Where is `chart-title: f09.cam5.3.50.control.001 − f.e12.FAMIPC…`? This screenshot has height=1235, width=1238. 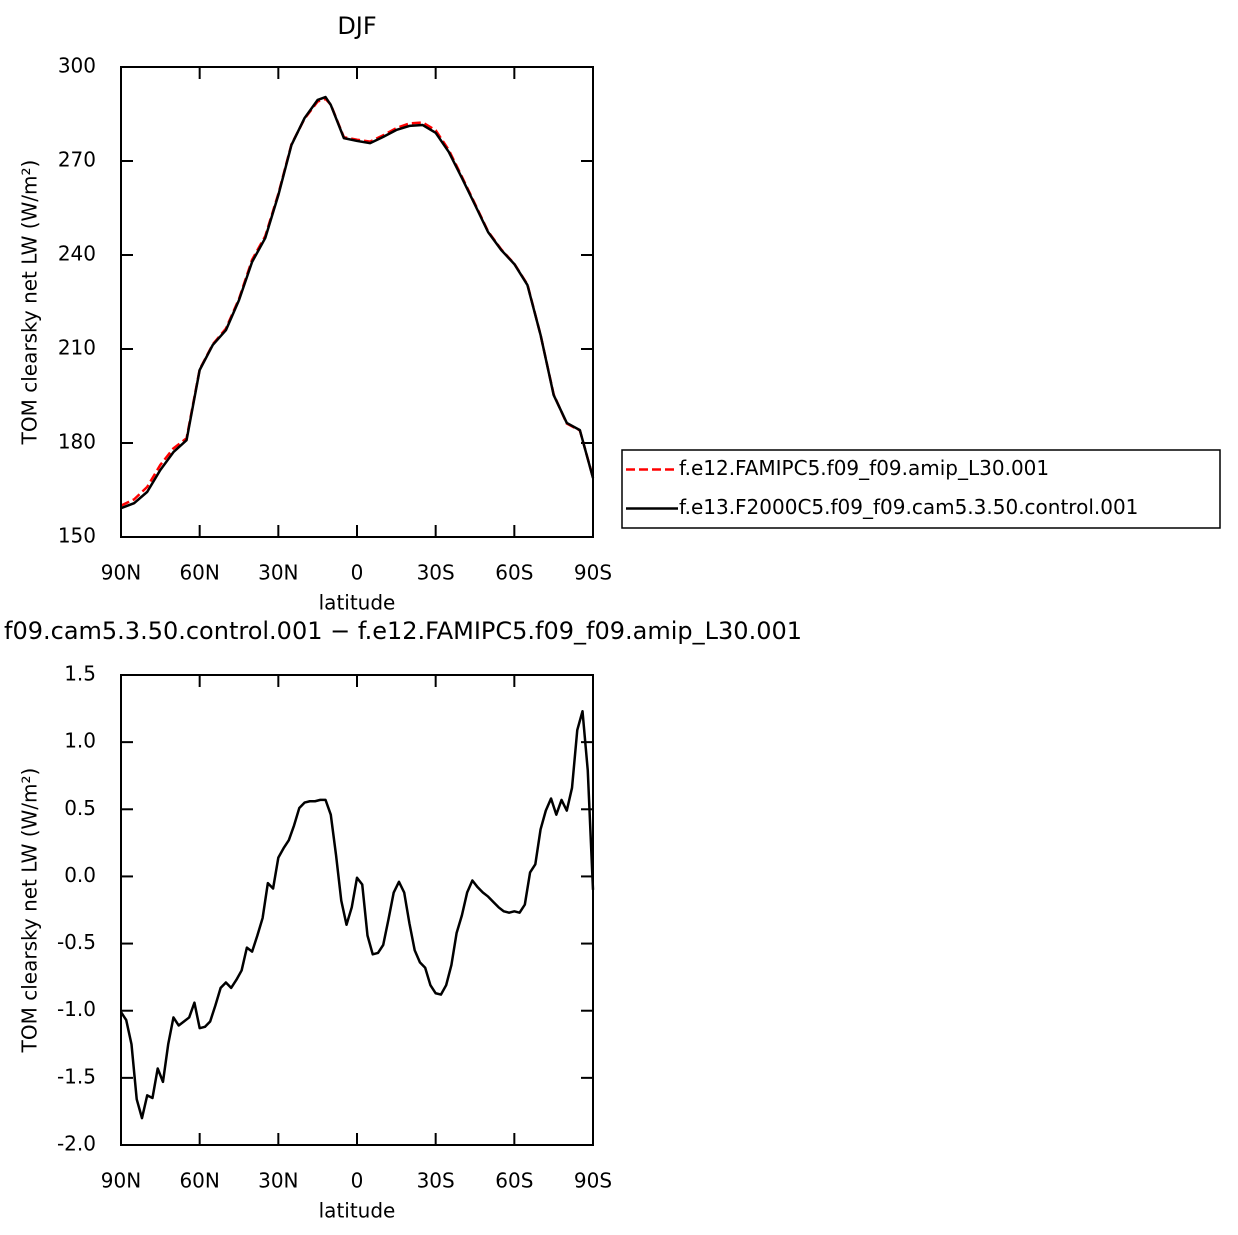
chart-title: f09.cam5.3.50.control.001 − f.e12.FAMIPC… is located at coordinates (403, 631).